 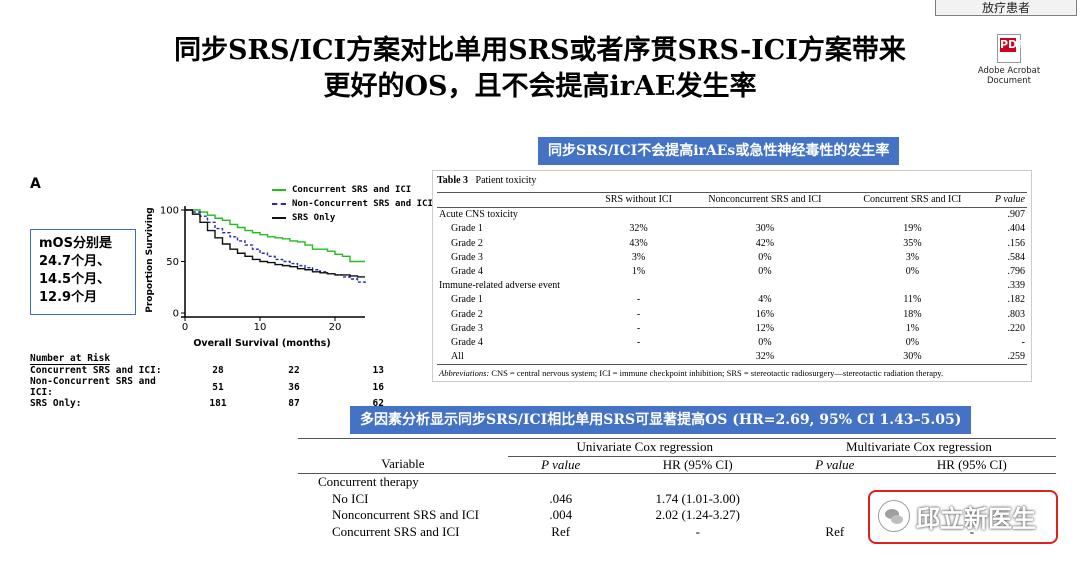 What do you see at coordinates (765, 243) in the screenshot?
I see `table3-cell: 42%` at bounding box center [765, 243].